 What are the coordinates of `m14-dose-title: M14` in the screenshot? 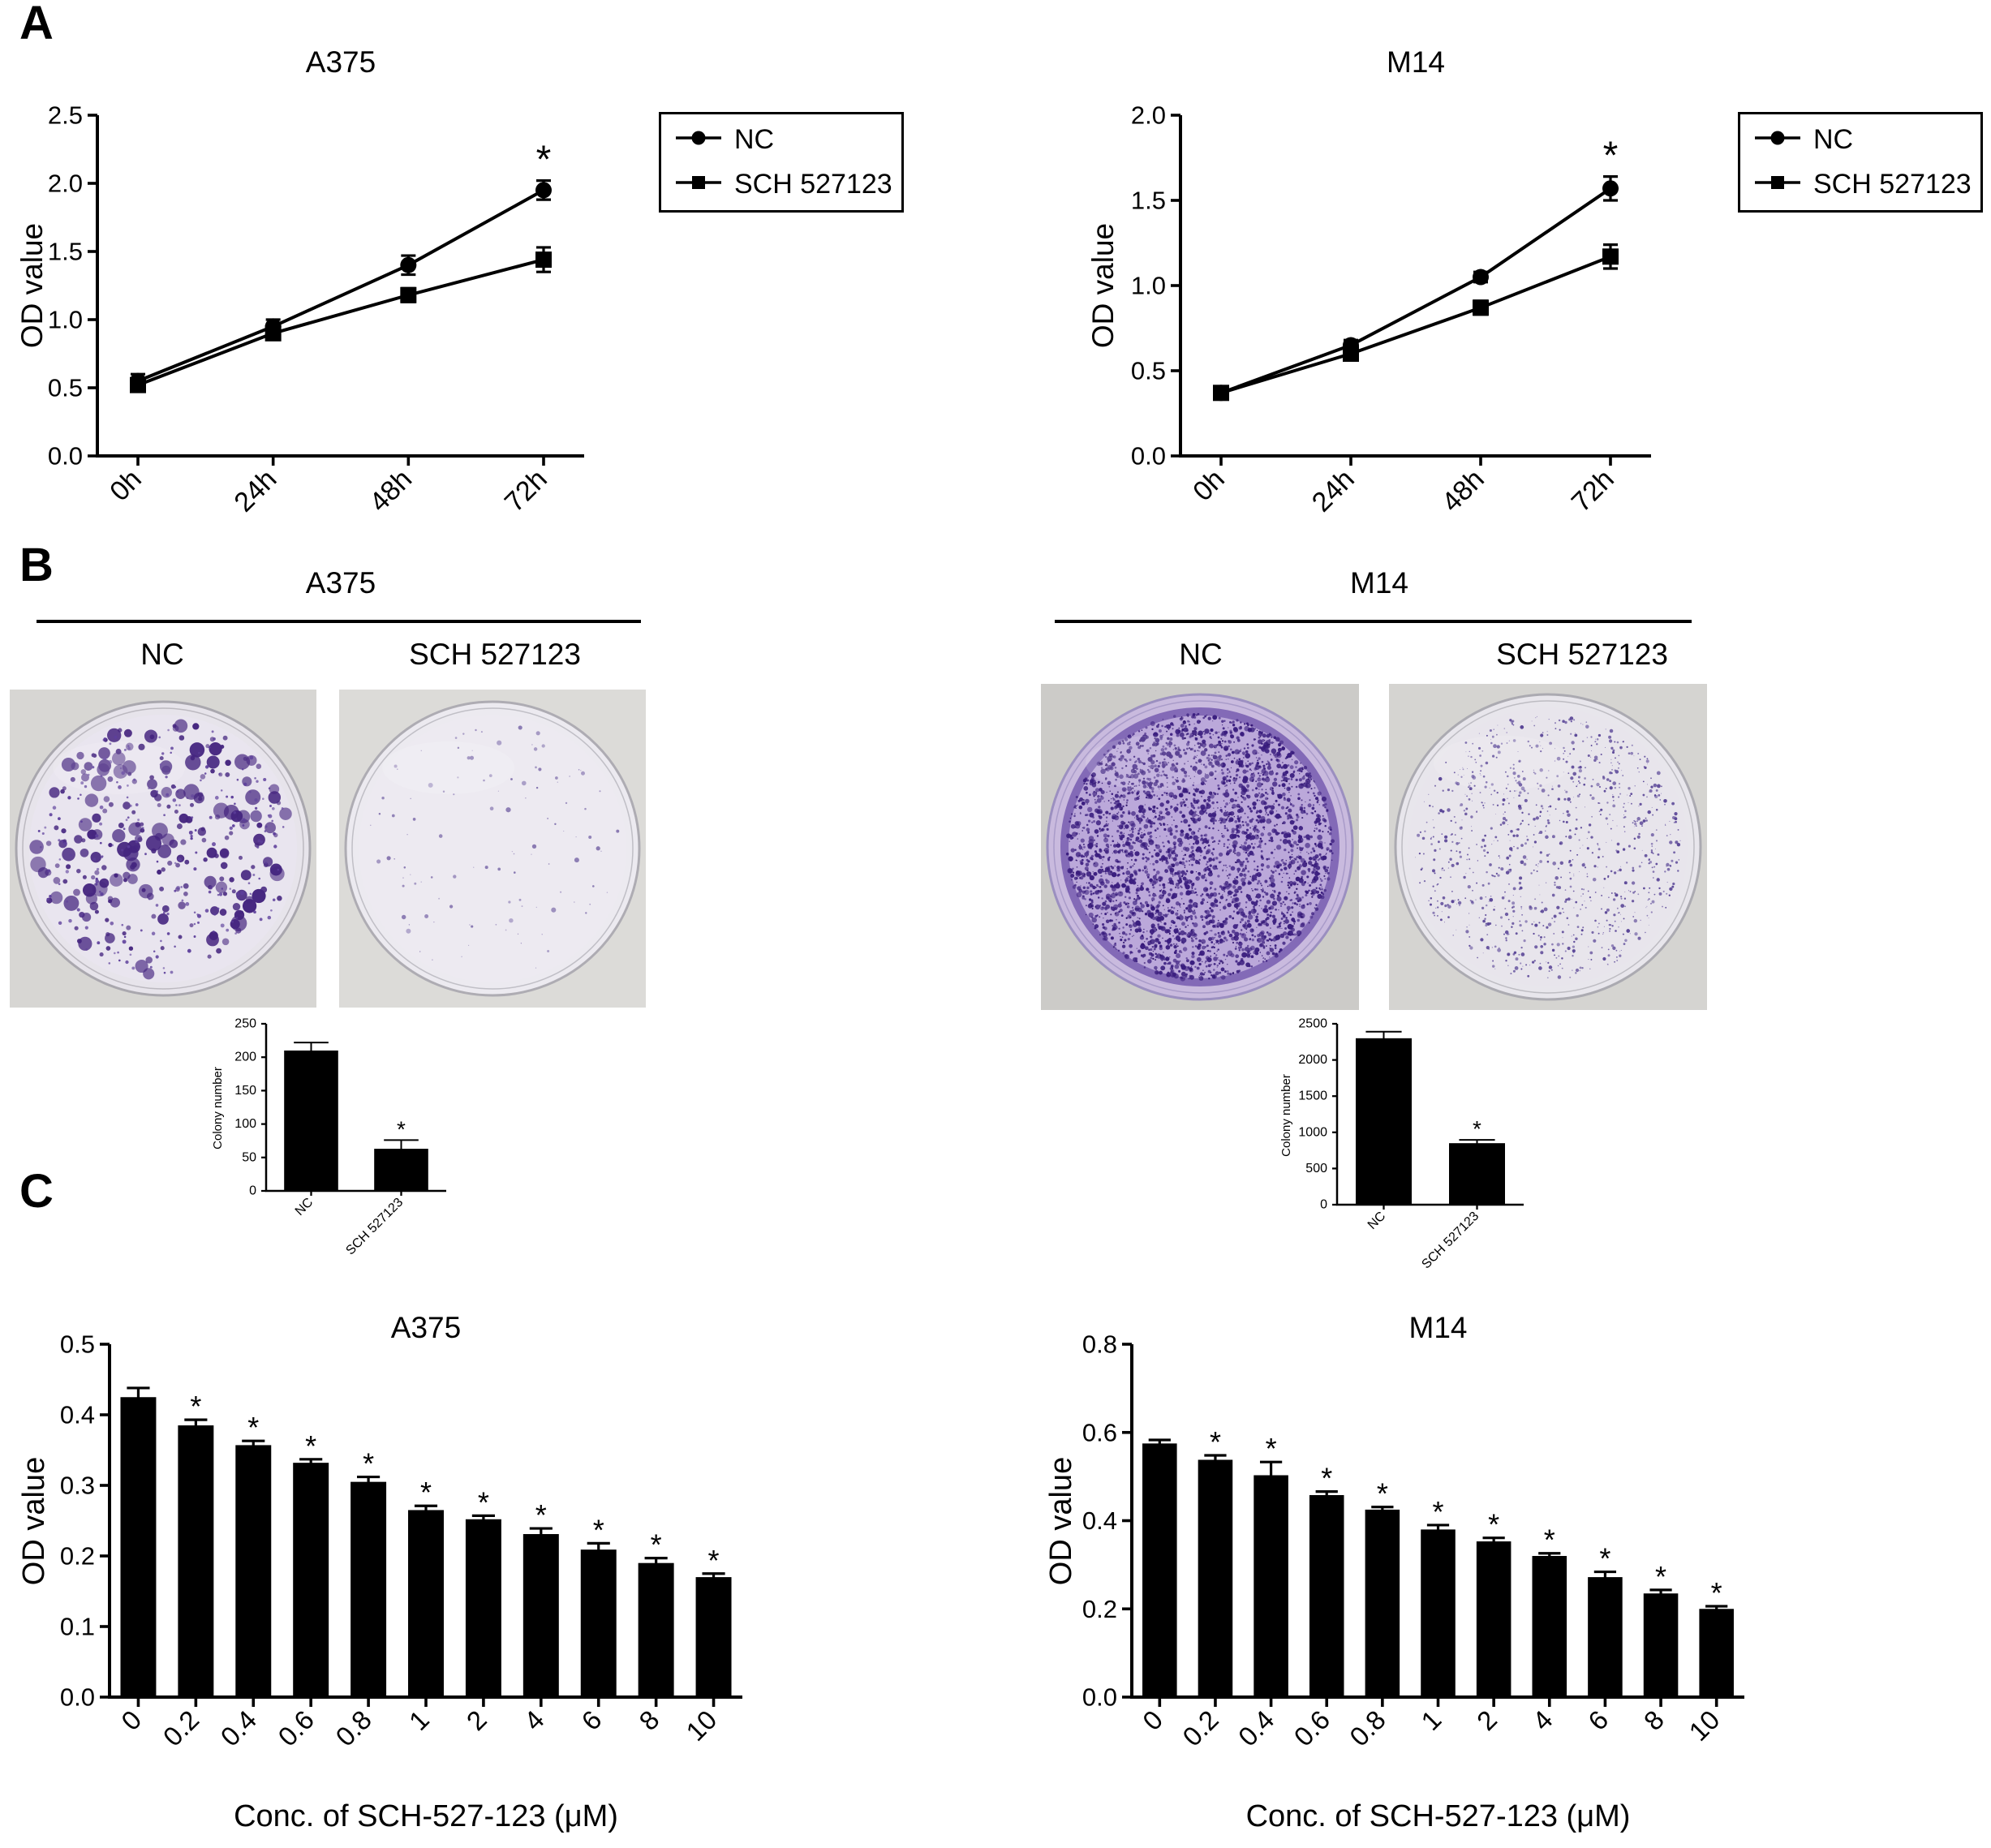 It's located at (1438, 1327).